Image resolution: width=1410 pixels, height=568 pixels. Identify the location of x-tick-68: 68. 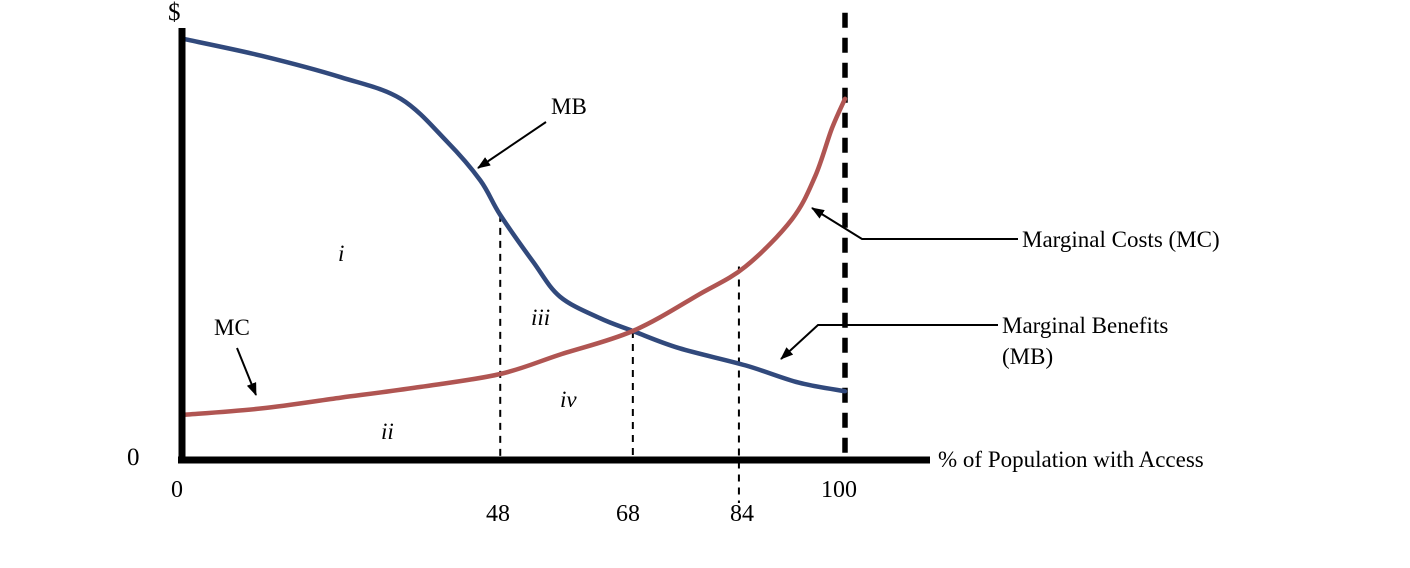
(628, 514).